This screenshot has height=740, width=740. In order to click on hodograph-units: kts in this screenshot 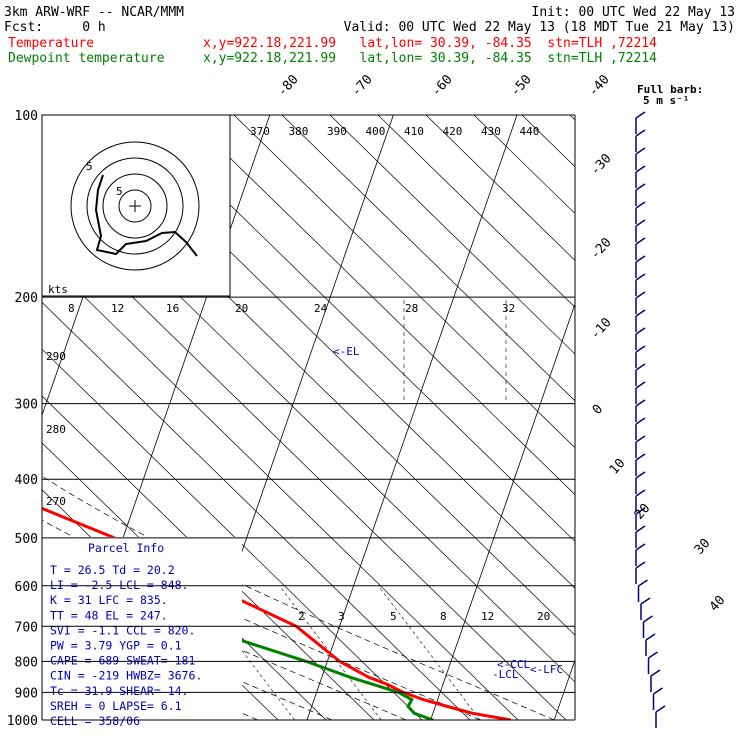, I will do `click(58, 289)`.